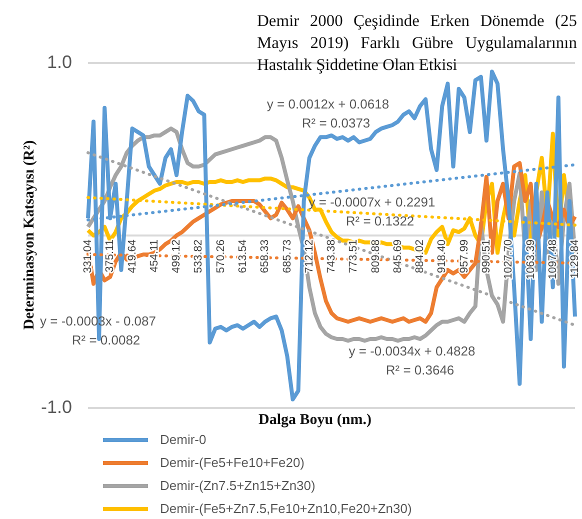 This screenshot has width=582, height=519. What do you see at coordinates (198, 257) in the screenshot?
I see `x-tick-label: 533.82` at bounding box center [198, 257].